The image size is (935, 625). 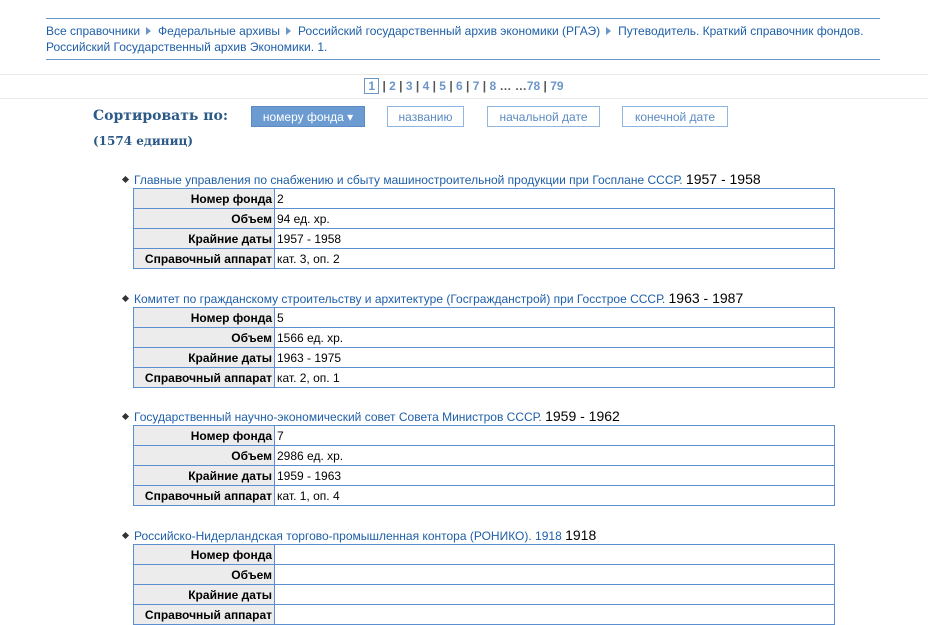 I want to click on field-value: 1963 - 1975, so click(x=554, y=357).